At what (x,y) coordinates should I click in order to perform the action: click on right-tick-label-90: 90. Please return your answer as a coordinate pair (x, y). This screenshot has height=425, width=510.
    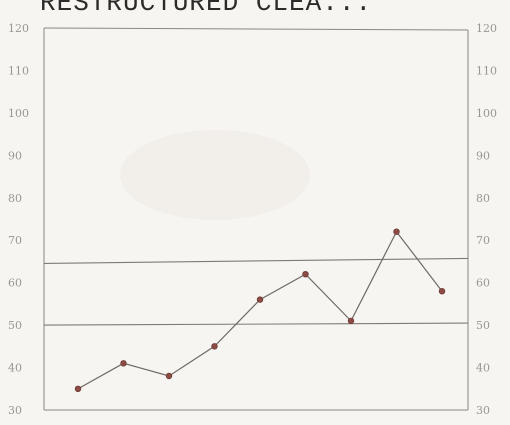
    Looking at the image, I should click on (483, 155).